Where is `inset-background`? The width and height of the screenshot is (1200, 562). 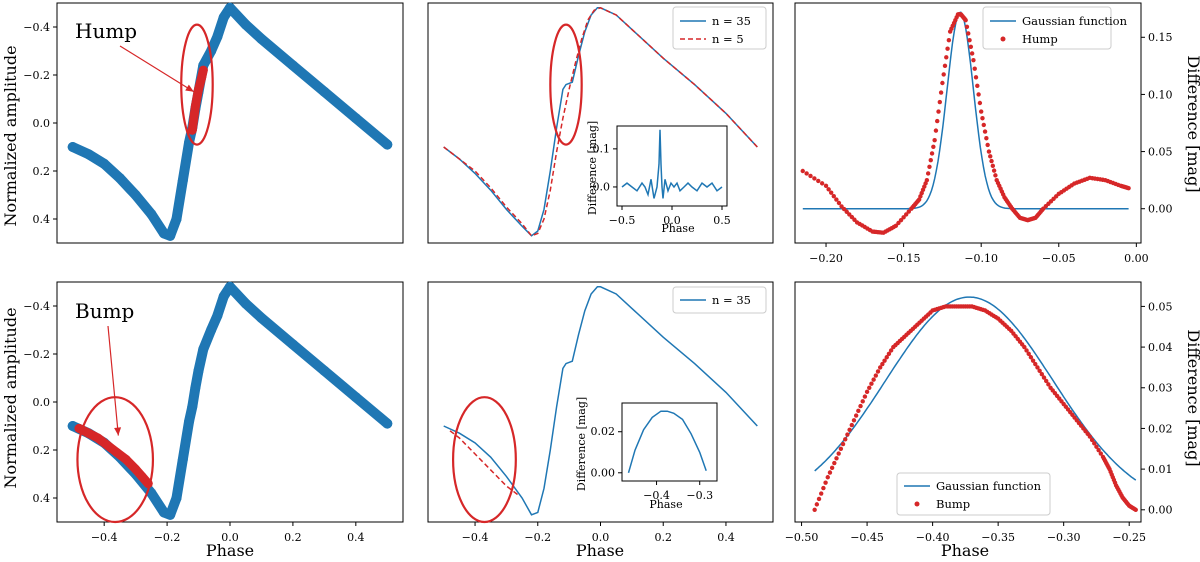 inset-background is located at coordinates (672, 166).